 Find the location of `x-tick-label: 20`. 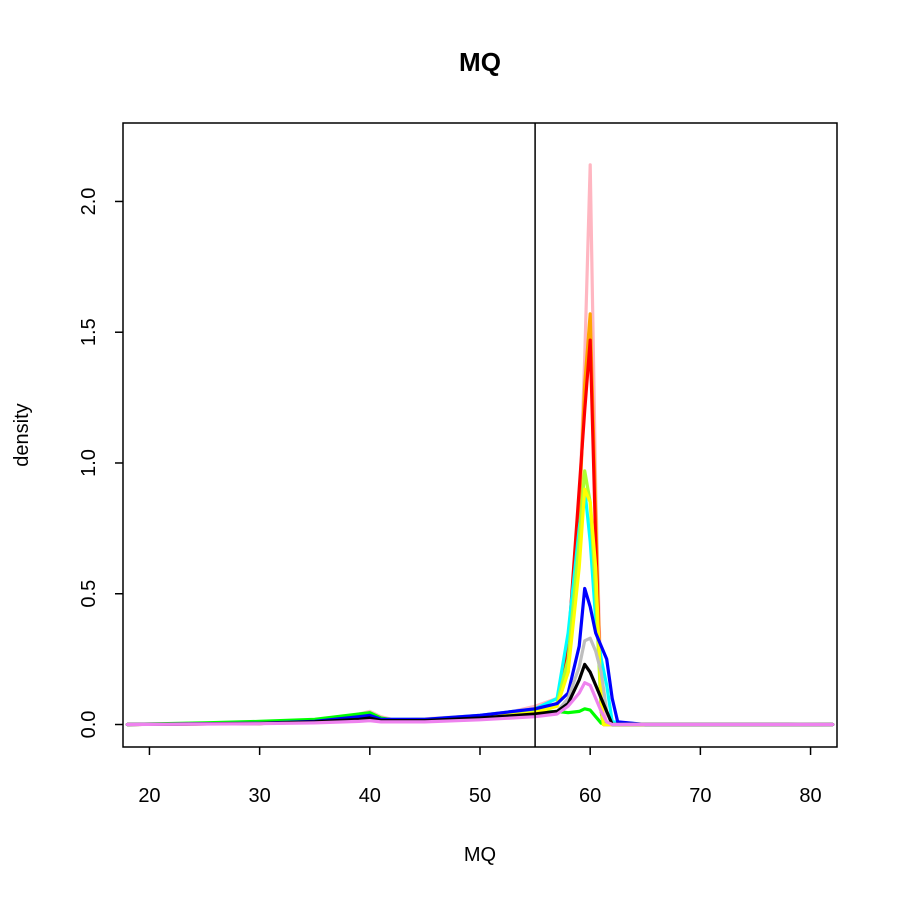

x-tick-label: 20 is located at coordinates (149, 796).